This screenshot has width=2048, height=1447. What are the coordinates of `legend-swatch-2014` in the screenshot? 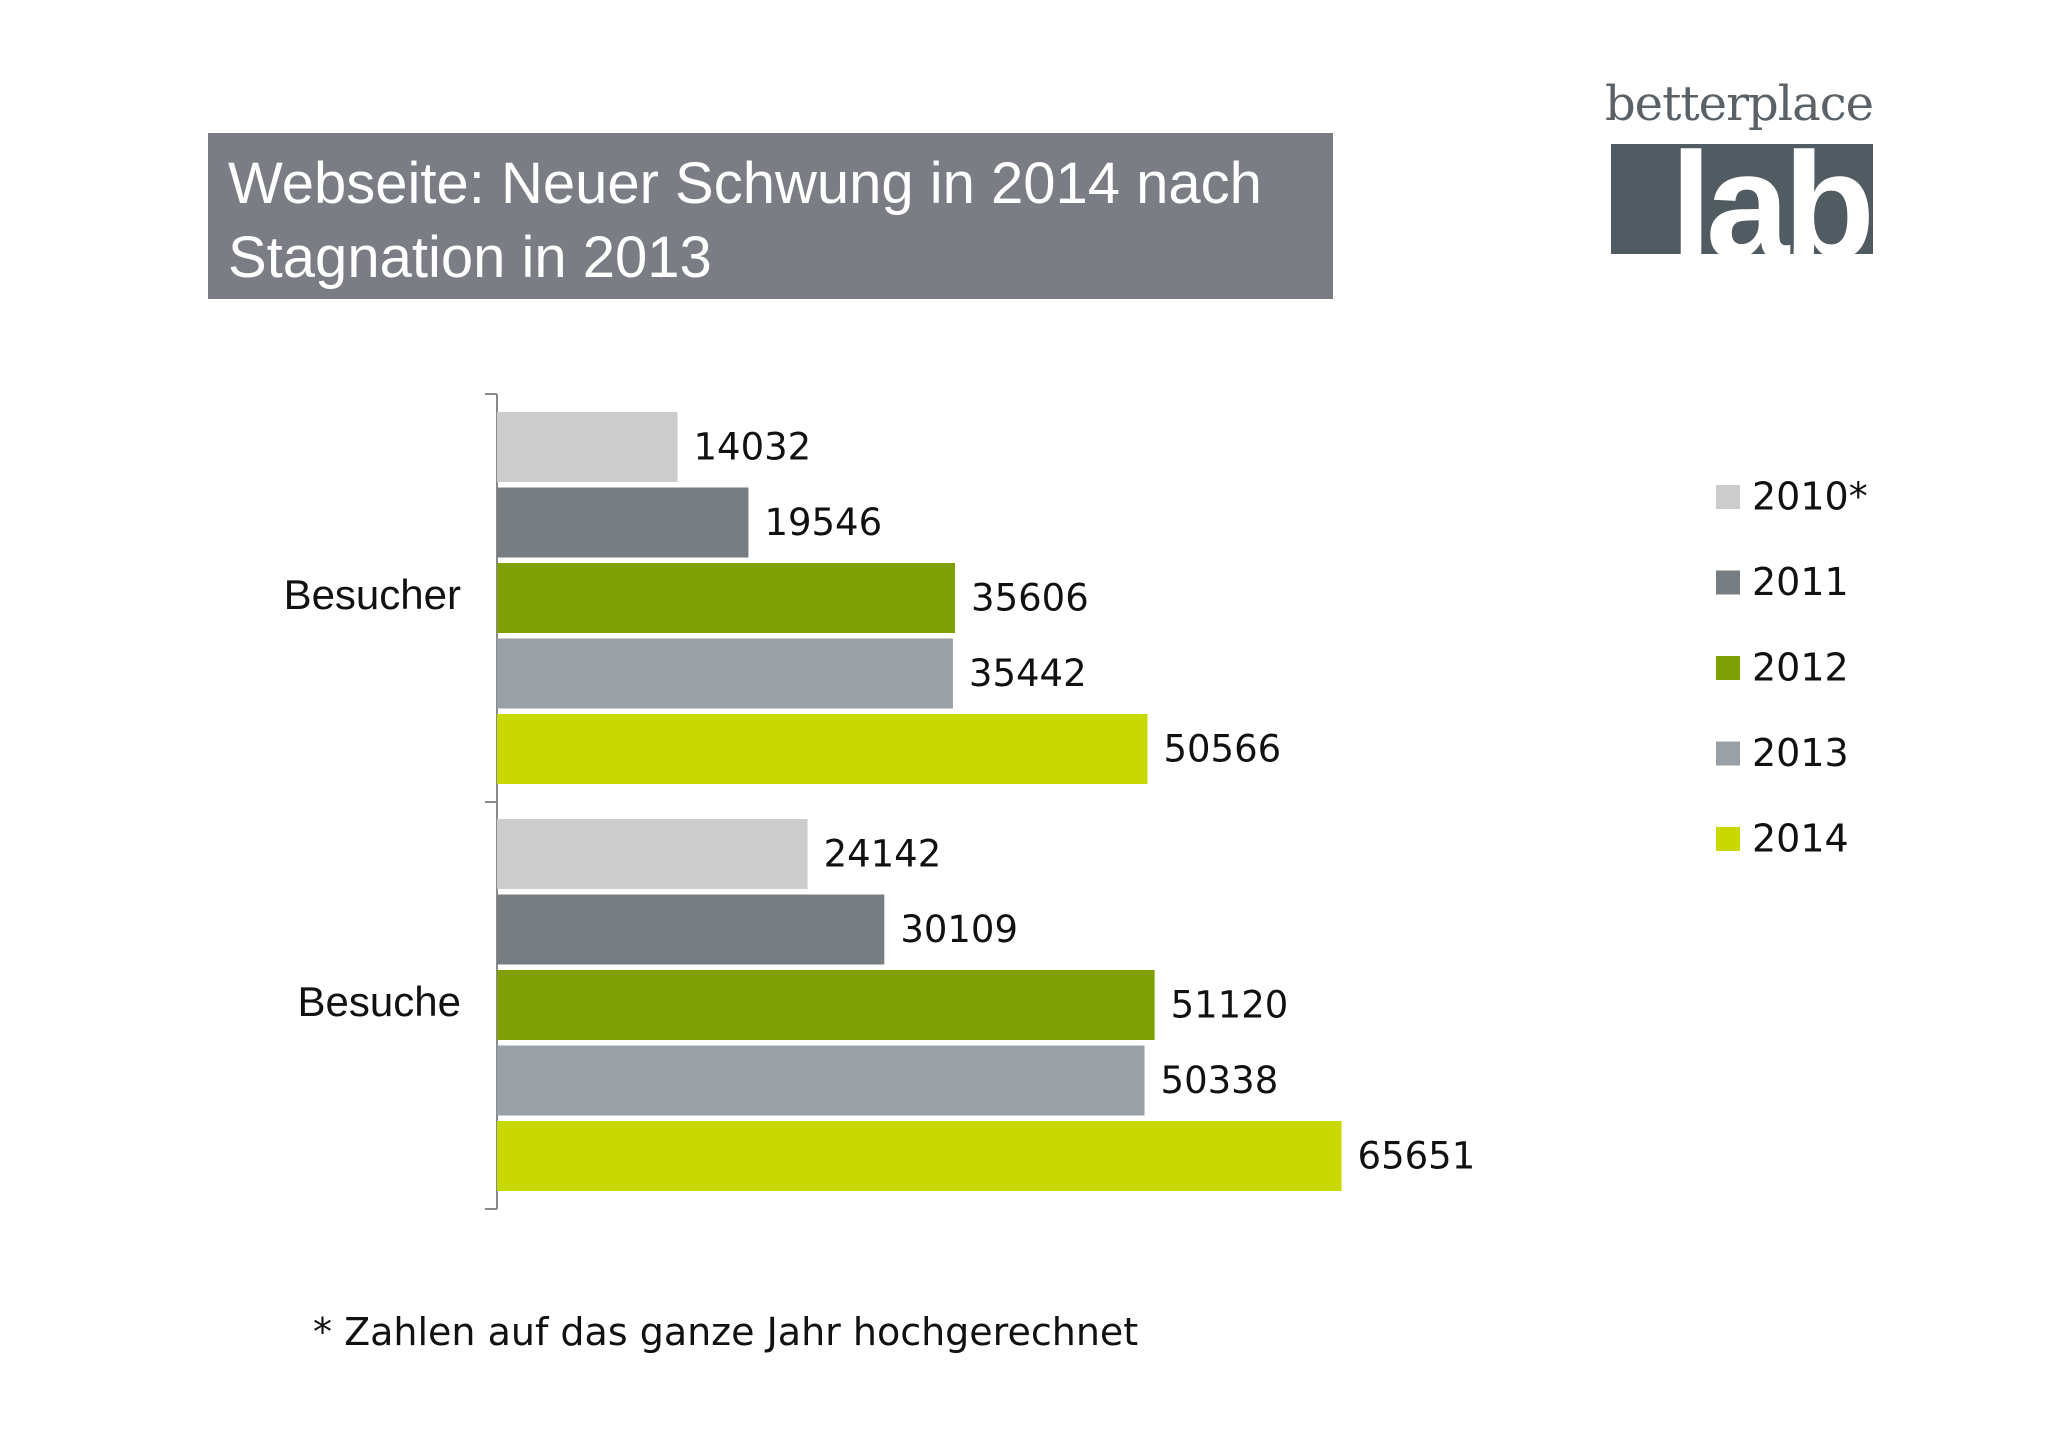 It's located at (1728, 839).